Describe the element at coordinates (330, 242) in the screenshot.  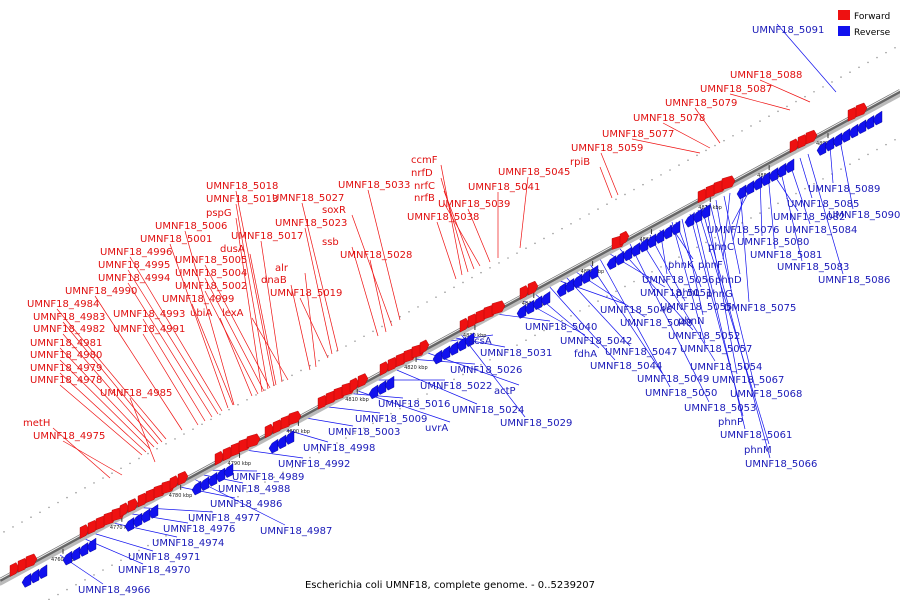
I see `gene-label-ssb: ssb` at that location.